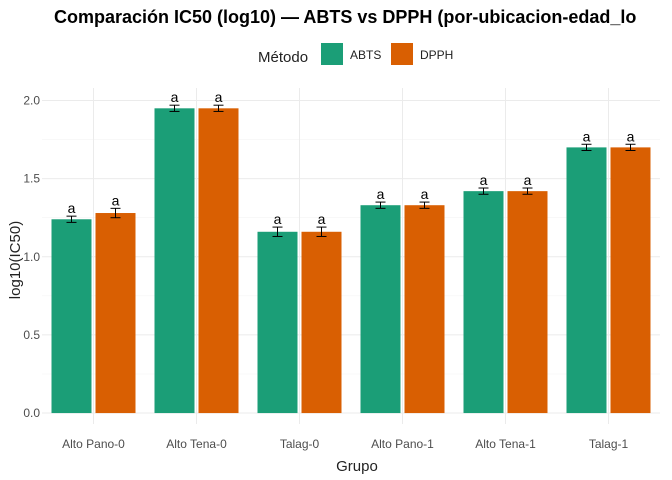  I want to click on y-tick-label: 1.0, so click(31, 257).